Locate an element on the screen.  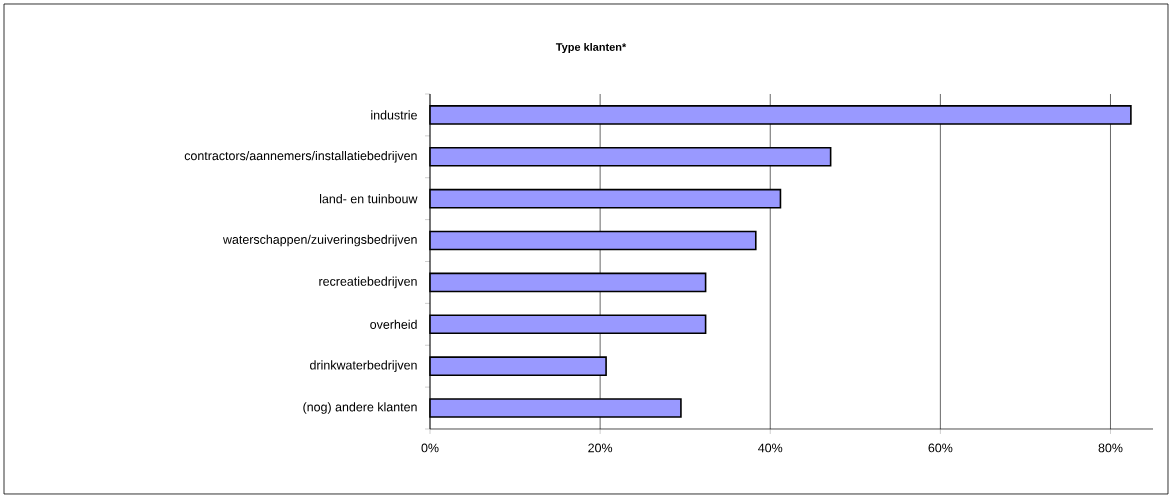
y-tick-label: waterschappen/zuiveringsbedrijven is located at coordinates (319, 240).